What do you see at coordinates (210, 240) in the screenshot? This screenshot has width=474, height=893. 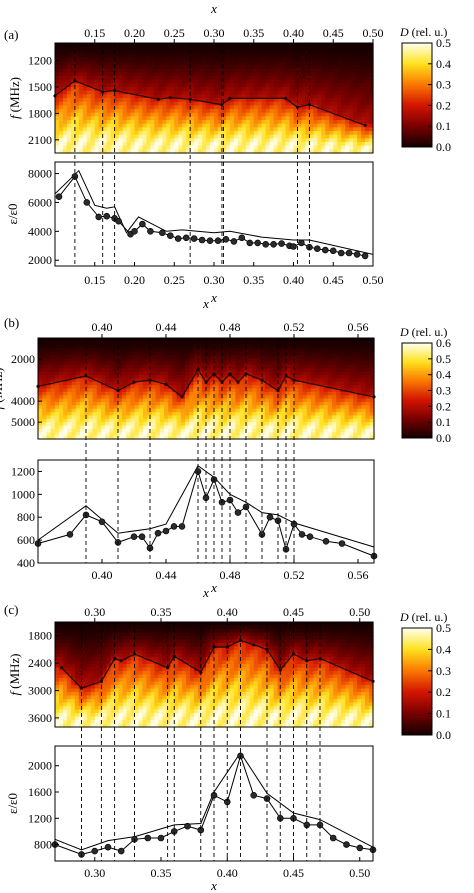 I see `measured-point` at bounding box center [210, 240].